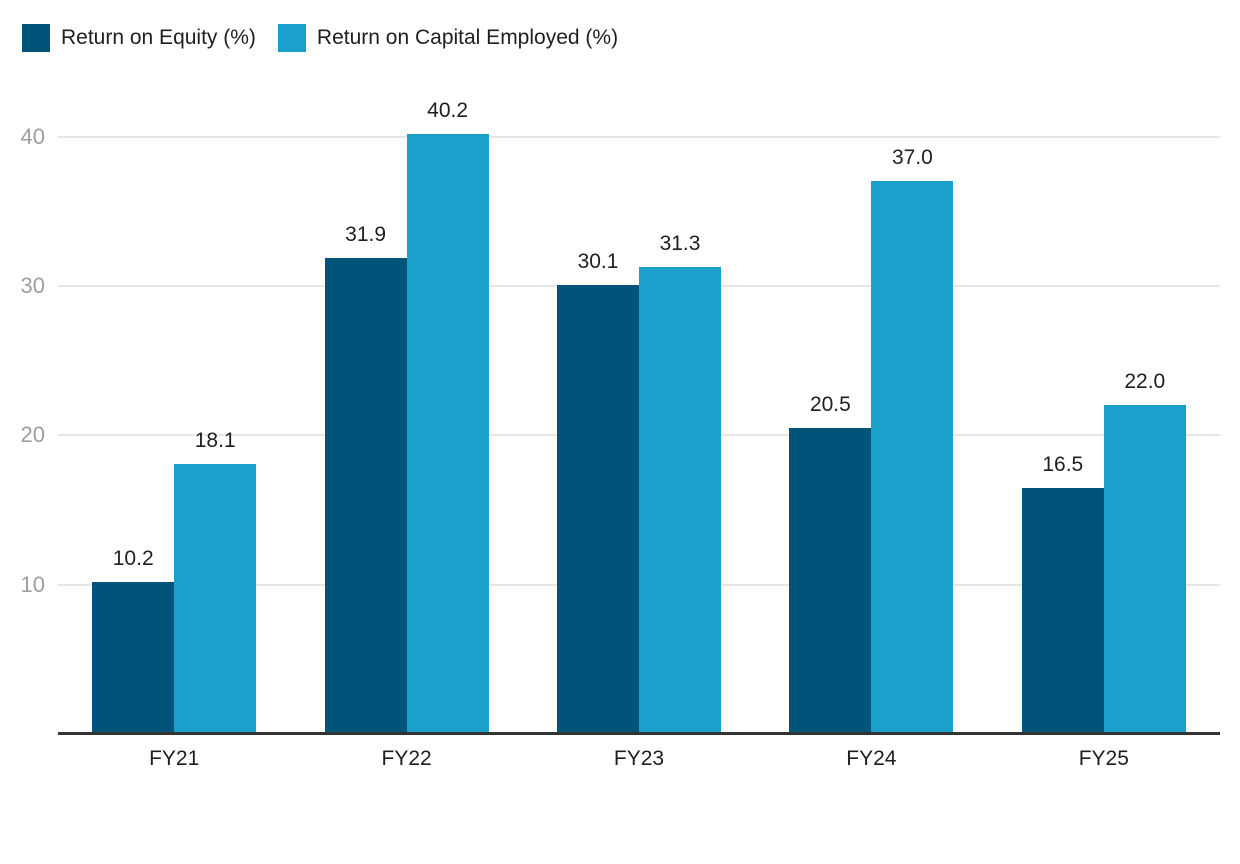  What do you see at coordinates (133, 558) in the screenshot?
I see `value-label-fy21-series-0: 10.2` at bounding box center [133, 558].